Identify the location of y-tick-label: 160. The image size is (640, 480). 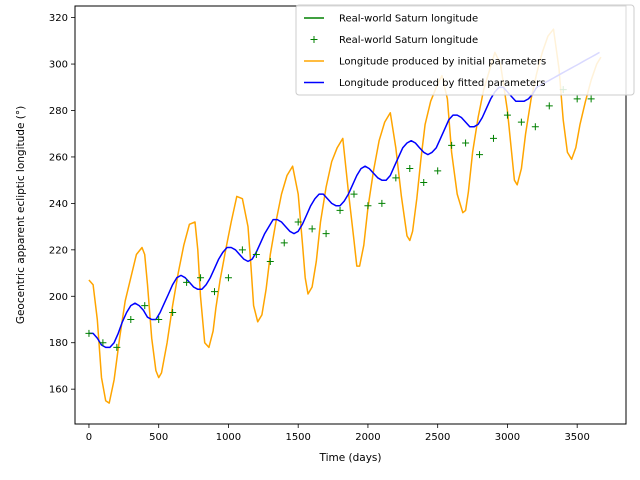
(58, 390).